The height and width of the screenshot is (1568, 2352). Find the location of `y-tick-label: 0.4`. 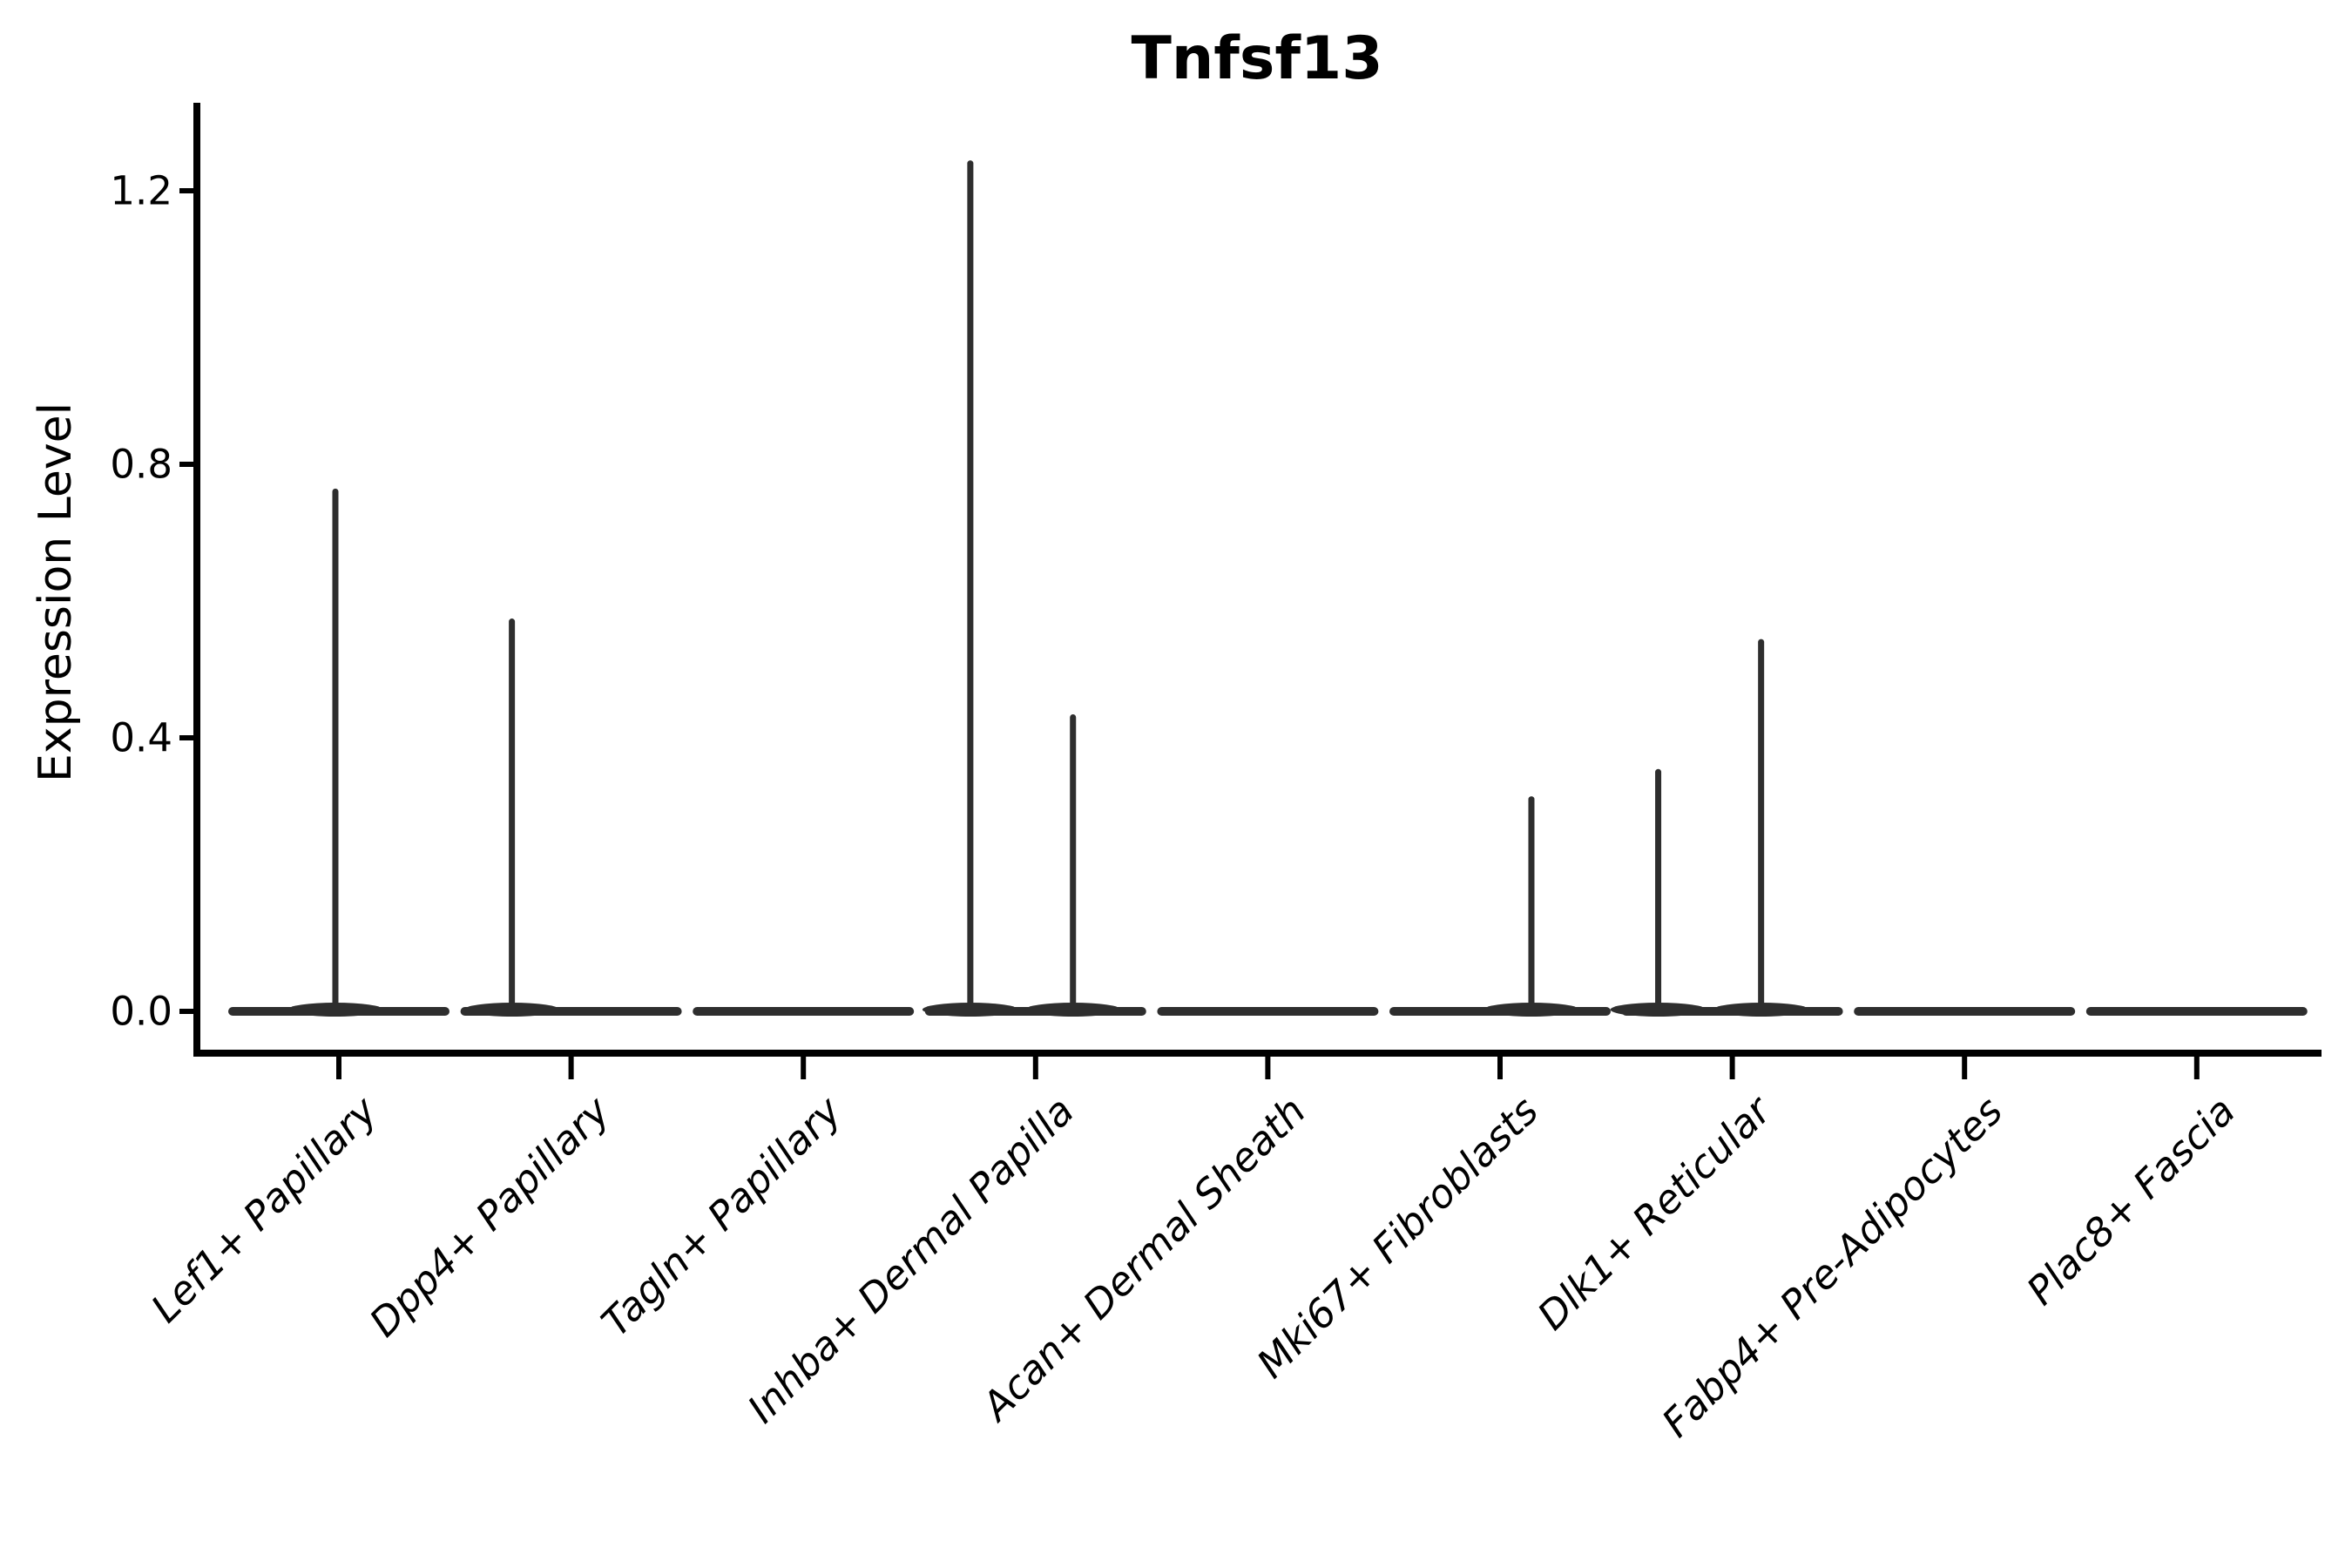

y-tick-label: 0.4 is located at coordinates (141, 737).